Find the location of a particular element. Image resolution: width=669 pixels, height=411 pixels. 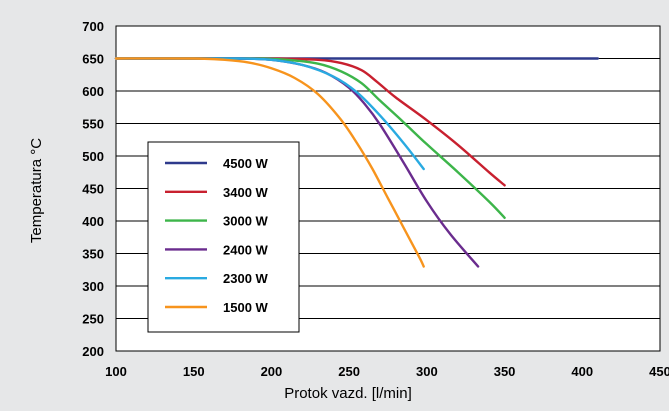

y-tick-label: 600 is located at coordinates (93, 91).